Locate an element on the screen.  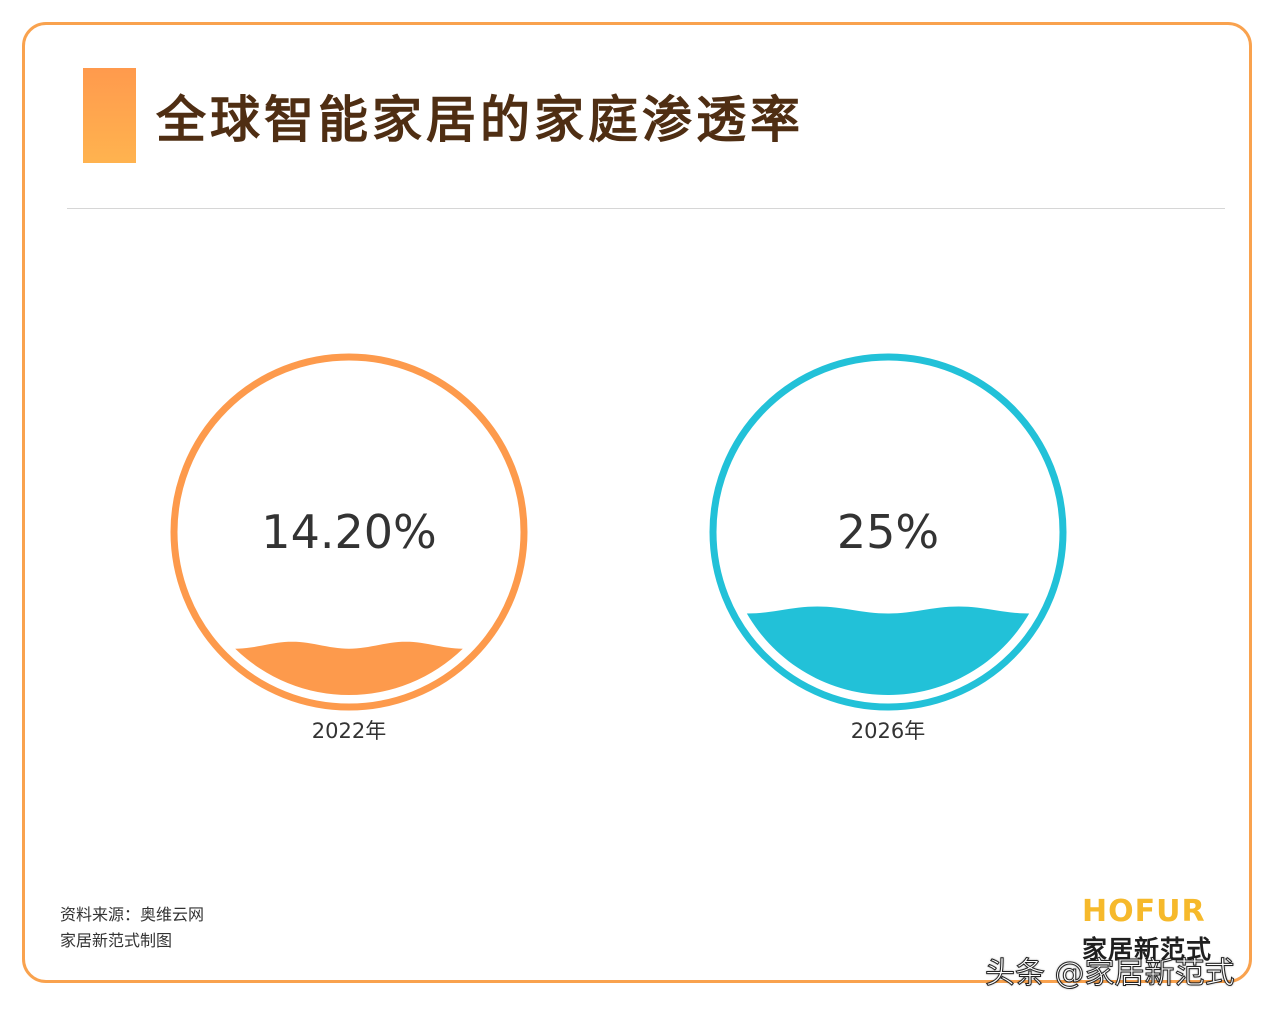
gauge-2022: 14.20% is located at coordinates (349, 532).